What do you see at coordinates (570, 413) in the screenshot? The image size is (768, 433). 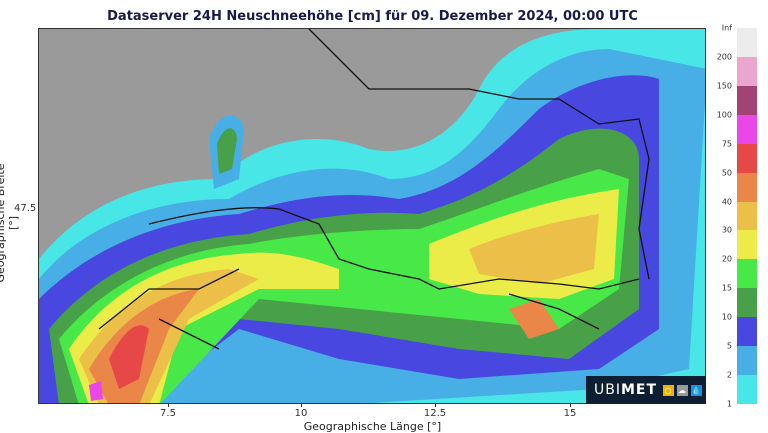 I see `x-tick-label: 15` at bounding box center [570, 413].